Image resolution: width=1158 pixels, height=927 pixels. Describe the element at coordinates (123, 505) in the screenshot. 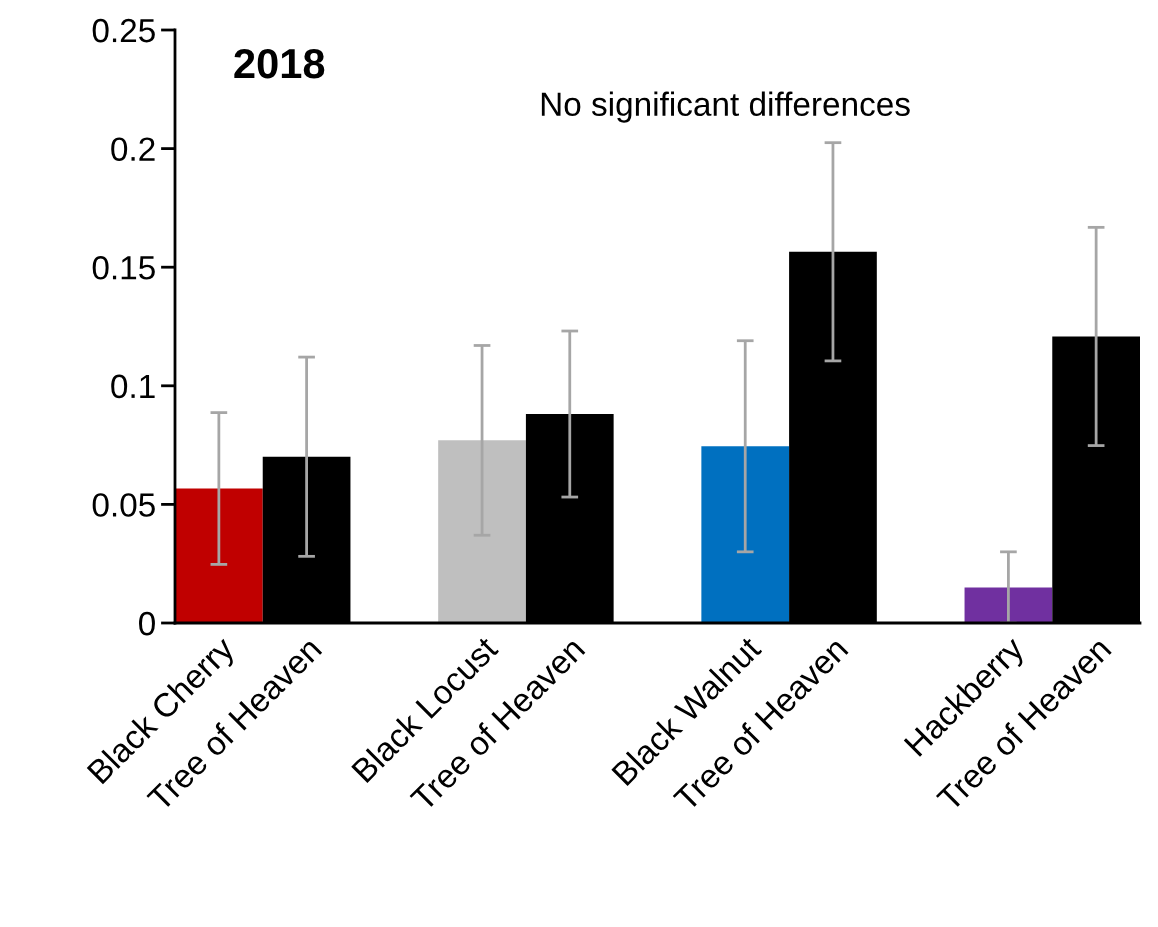

I see `y-tick-label: 0.05` at that location.